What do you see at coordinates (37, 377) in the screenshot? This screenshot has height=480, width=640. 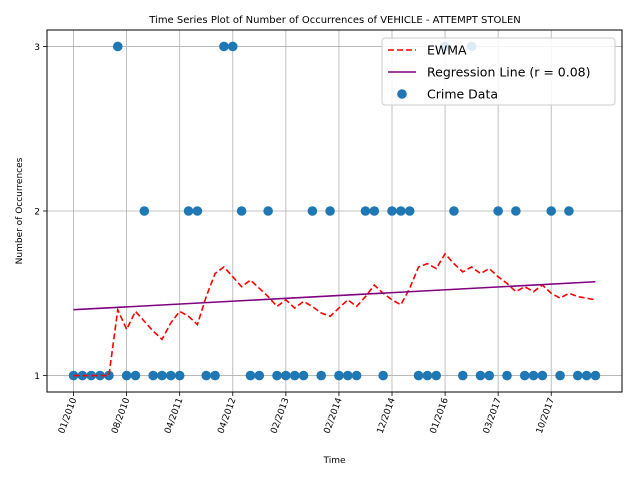 I see `y-tick-label: 1` at bounding box center [37, 377].